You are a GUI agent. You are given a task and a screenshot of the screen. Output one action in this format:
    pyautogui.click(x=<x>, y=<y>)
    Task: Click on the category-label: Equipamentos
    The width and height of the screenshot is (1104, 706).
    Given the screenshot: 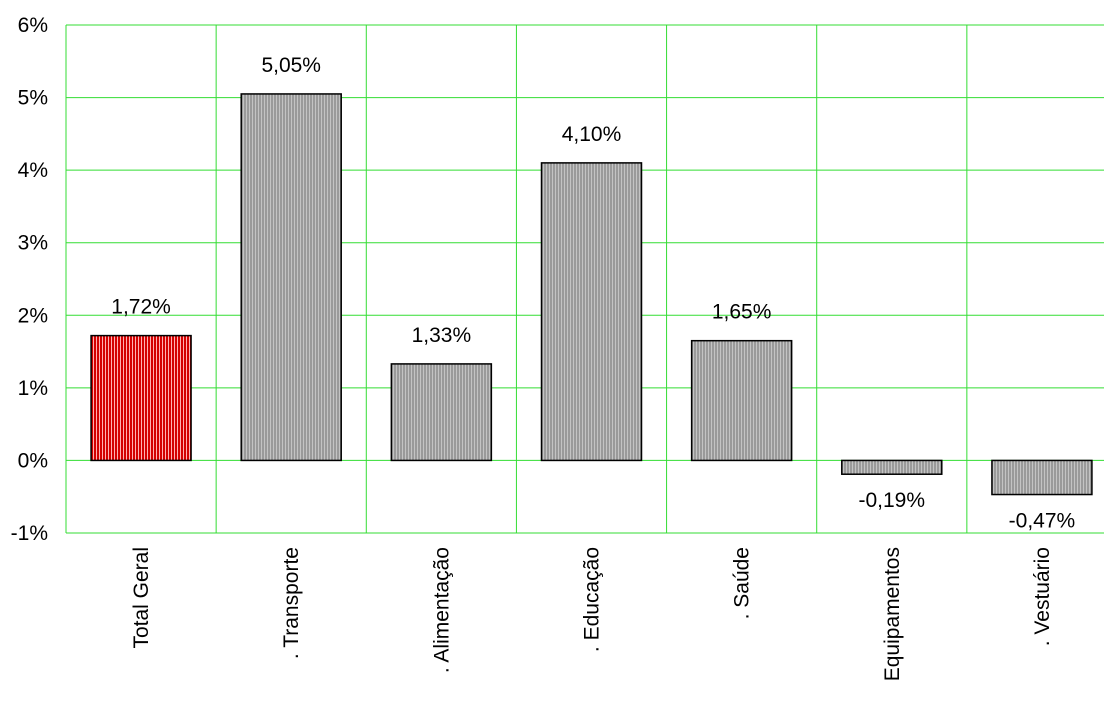 What is the action you would take?
    pyautogui.click(x=892, y=614)
    